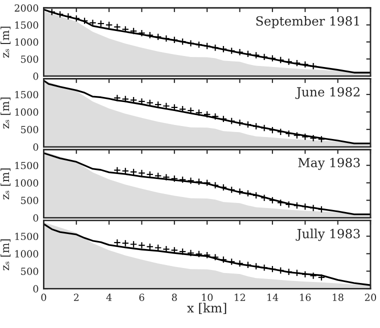 The image size is (380, 328). I want to click on text: Jully 1983, so click(328, 234).